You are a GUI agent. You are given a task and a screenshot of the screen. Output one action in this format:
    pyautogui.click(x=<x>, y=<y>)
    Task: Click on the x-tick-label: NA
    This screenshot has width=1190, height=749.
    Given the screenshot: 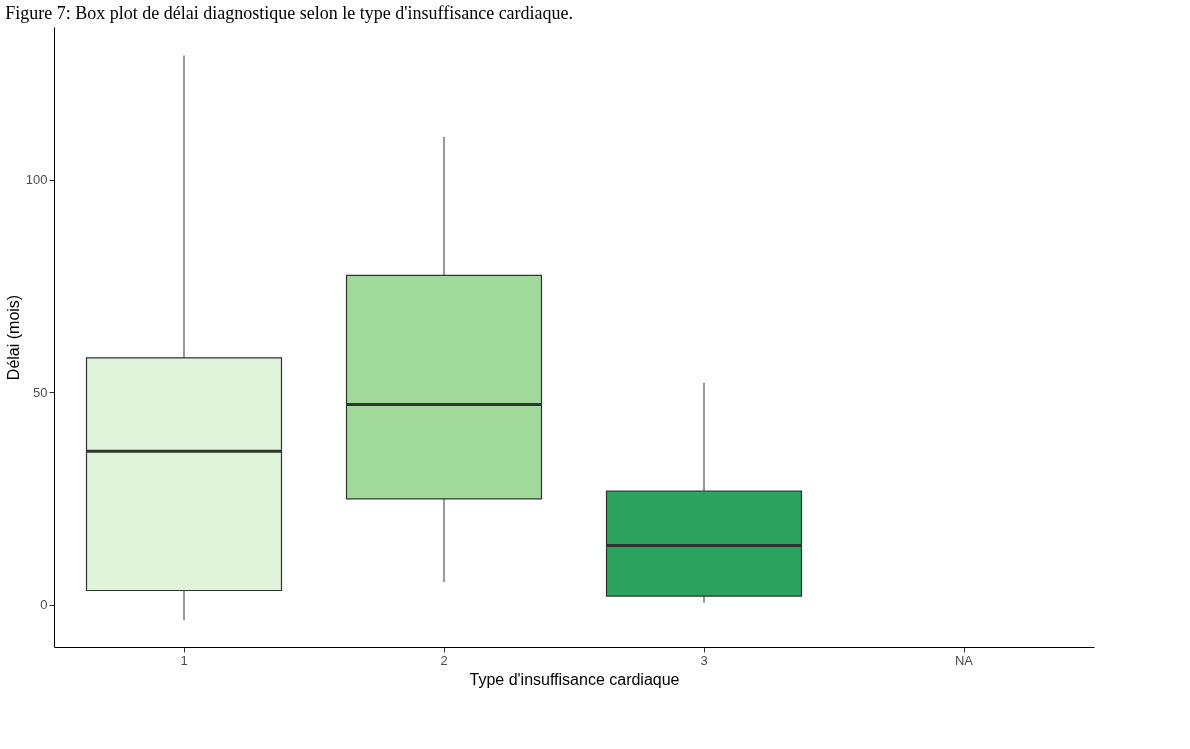 What is the action you would take?
    pyautogui.click(x=964, y=660)
    